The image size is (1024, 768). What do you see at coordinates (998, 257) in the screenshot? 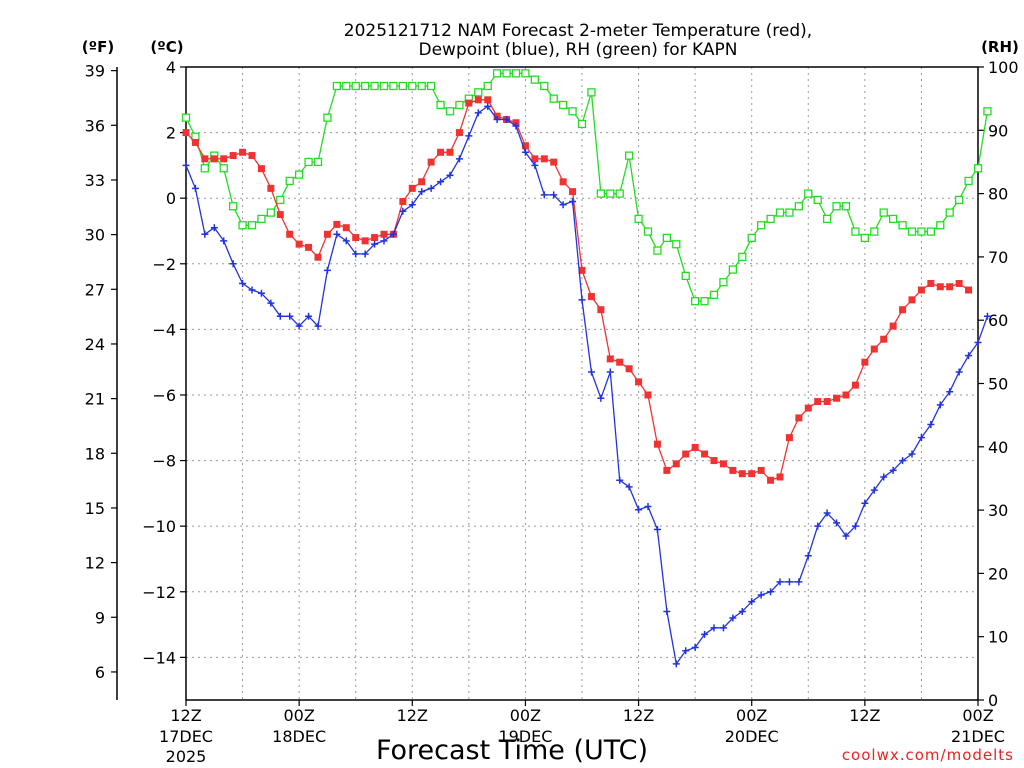
I see `rh-tick-label: 70` at bounding box center [998, 257].